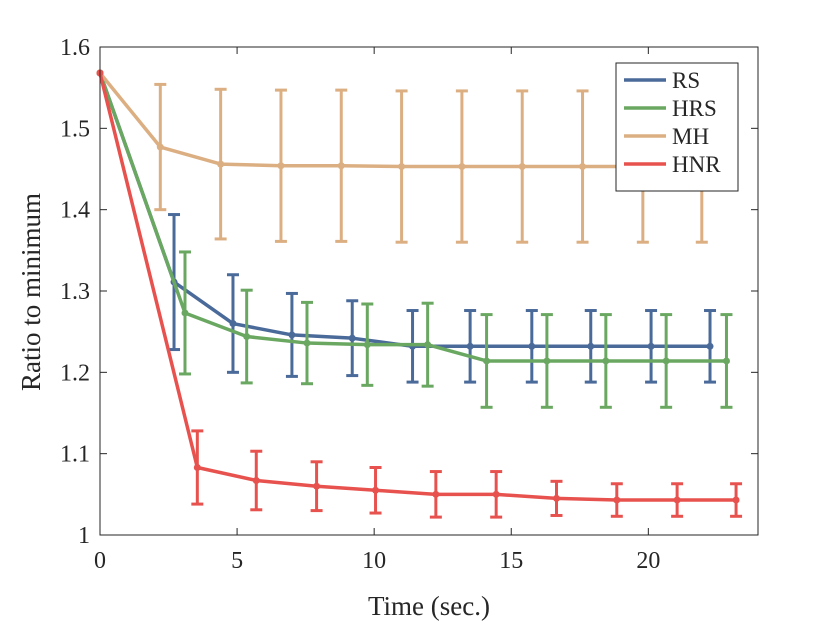  What do you see at coordinates (75, 455) in the screenshot?
I see `y-tick-label: 1.1` at bounding box center [75, 455].